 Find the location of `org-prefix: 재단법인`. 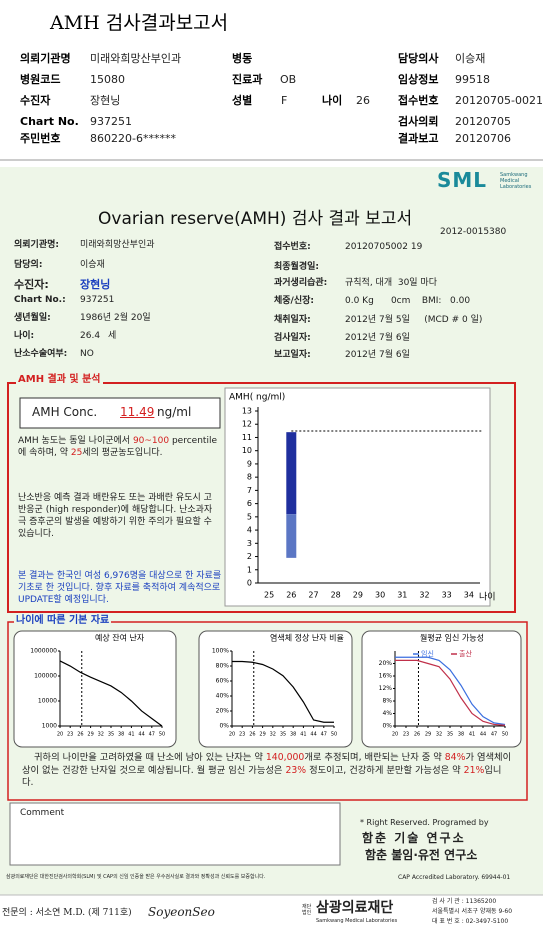

org-prefix: 재단법인 is located at coordinates (307, 910).